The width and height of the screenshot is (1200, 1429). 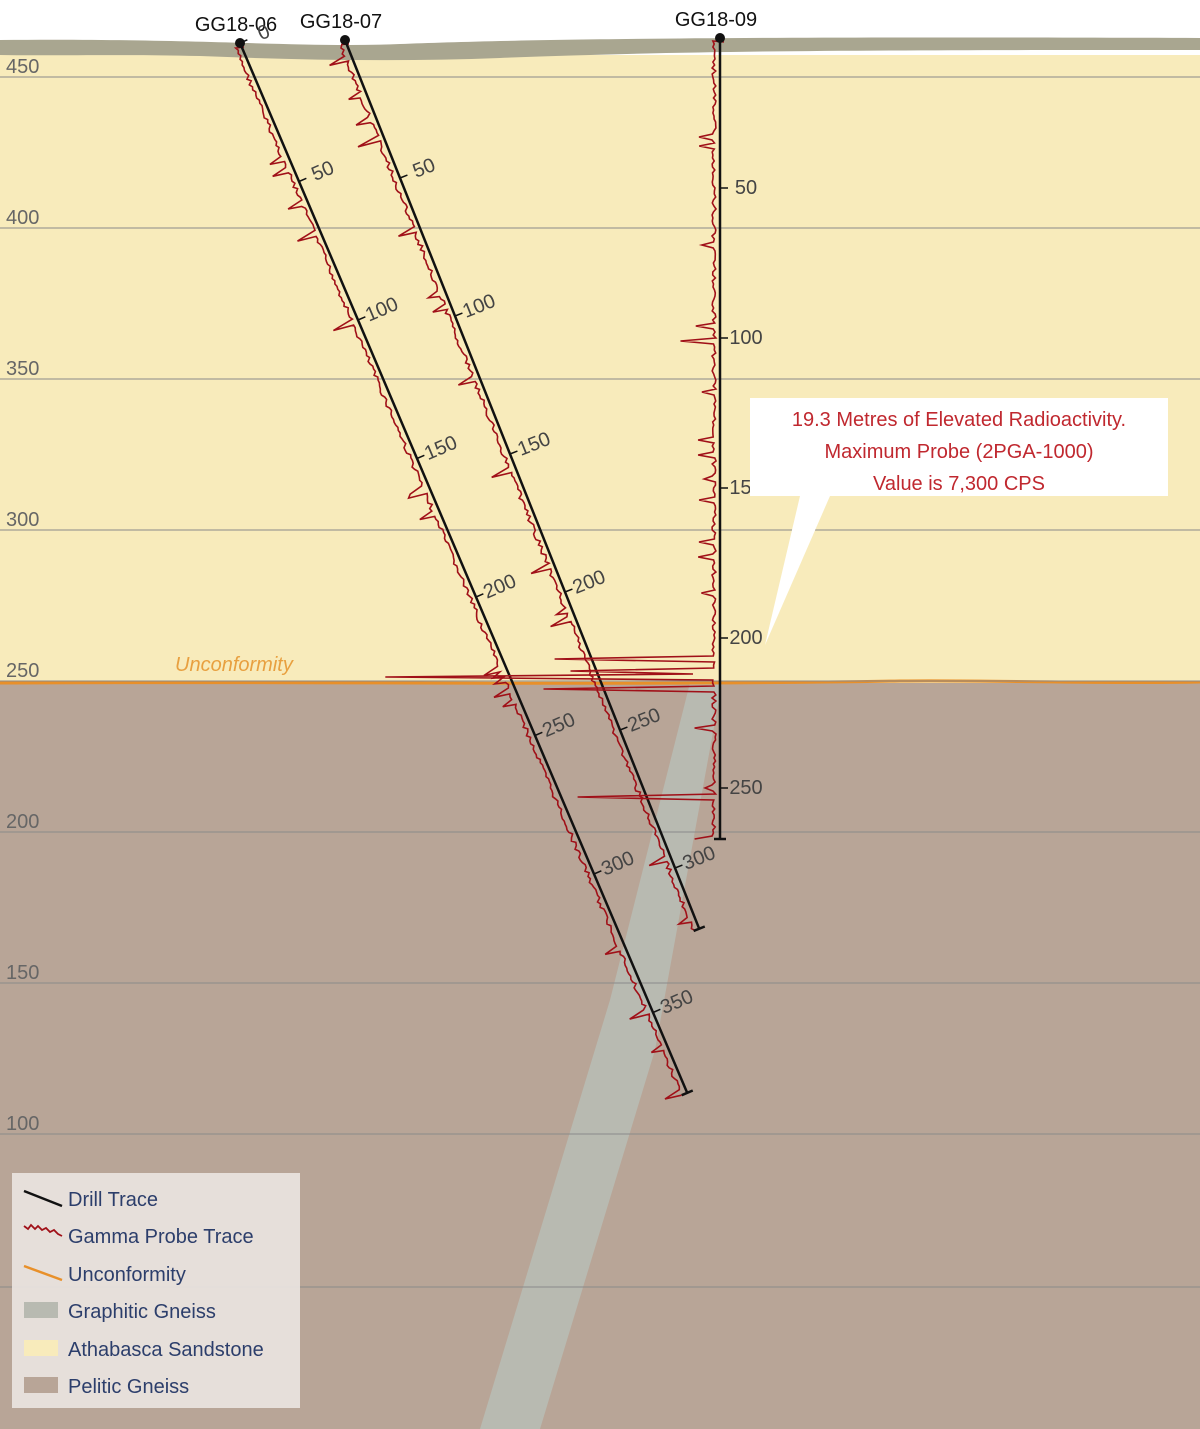 I want to click on legend-label: Unconformity, so click(x=127, y=1275).